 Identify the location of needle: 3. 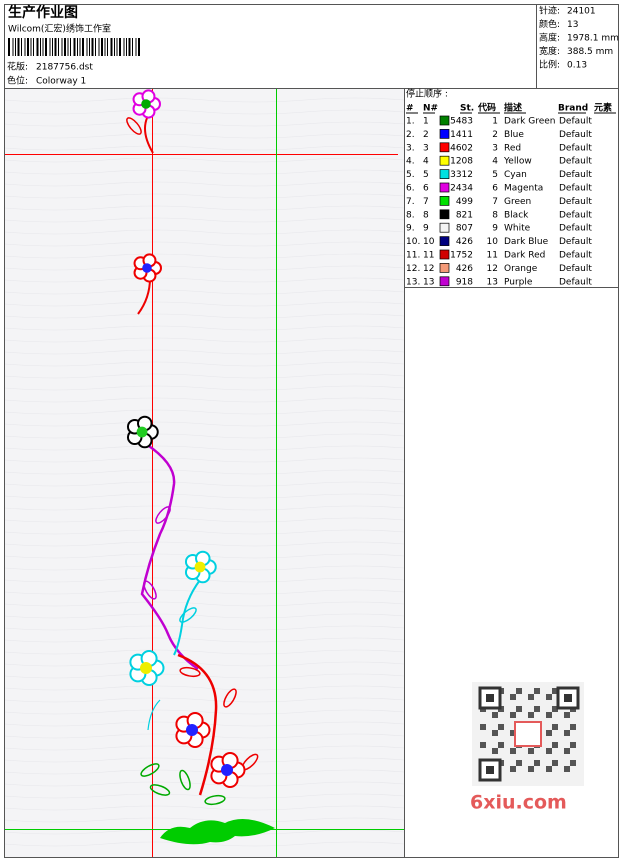
(426, 148).